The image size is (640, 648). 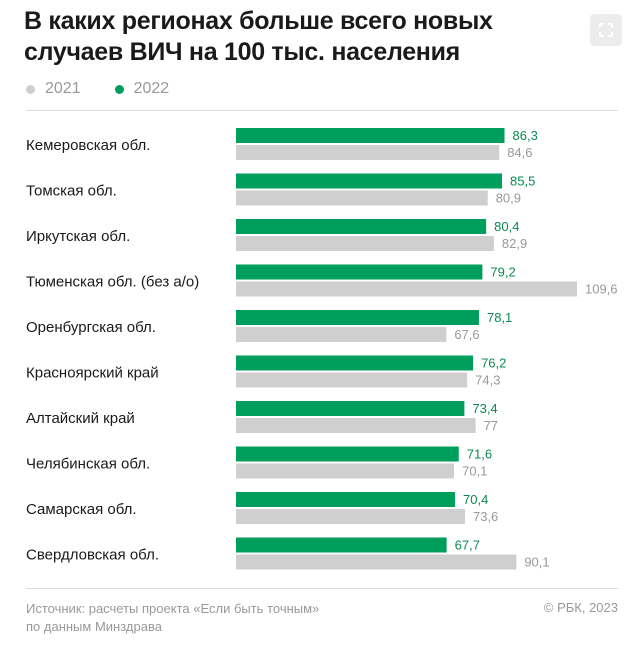 What do you see at coordinates (88, 464) in the screenshot?
I see `category-label: Челябинская обл.` at bounding box center [88, 464].